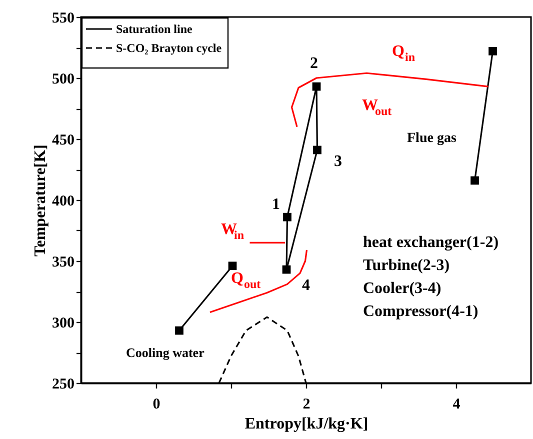 The image size is (533, 439). Describe the element at coordinates (276, 204) in the screenshot. I see `annotation: 1` at that location.